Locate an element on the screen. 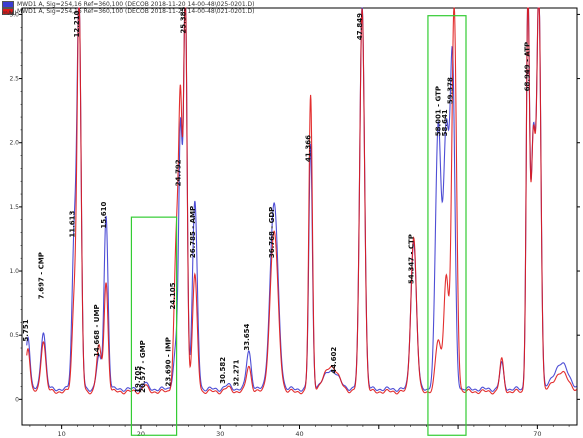  y-tick-label: 2.5 is located at coordinates (14, 79).